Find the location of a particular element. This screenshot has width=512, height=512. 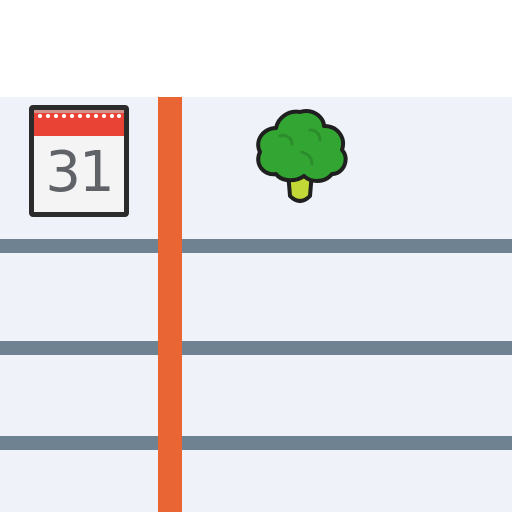

current-time-line is located at coordinates (170, 304).